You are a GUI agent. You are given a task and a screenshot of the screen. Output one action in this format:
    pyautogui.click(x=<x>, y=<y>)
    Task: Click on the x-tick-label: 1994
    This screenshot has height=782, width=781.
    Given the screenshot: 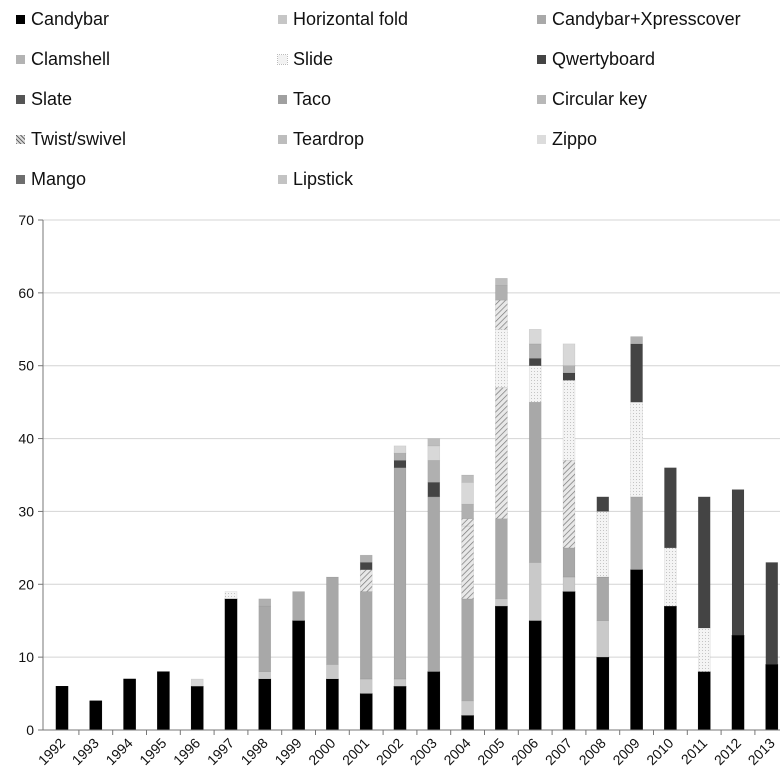 What is the action you would take?
    pyautogui.click(x=118, y=751)
    